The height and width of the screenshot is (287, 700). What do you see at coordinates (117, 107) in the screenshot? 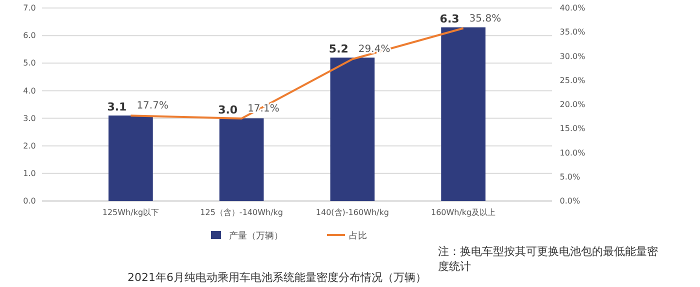
I see `data-label: 3.1` at bounding box center [117, 107].